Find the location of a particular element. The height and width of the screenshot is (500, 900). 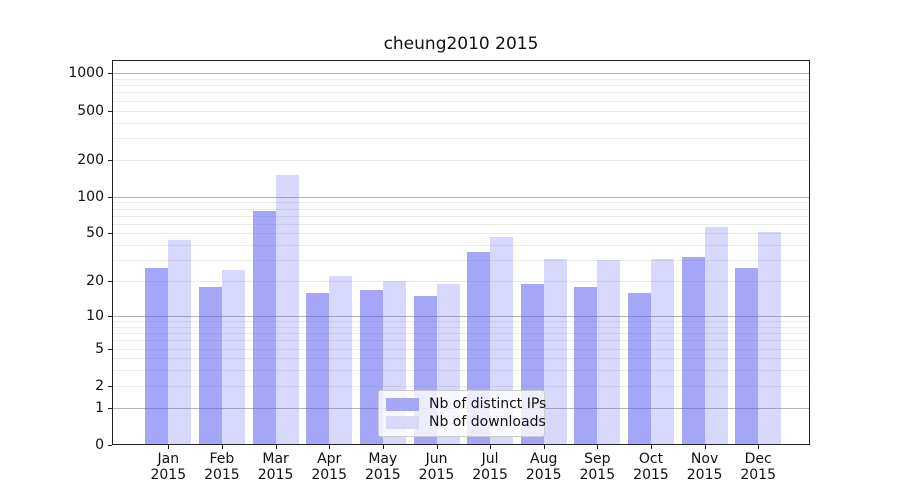

x-tick-label-aug: Aug 2015 is located at coordinates (543, 467).